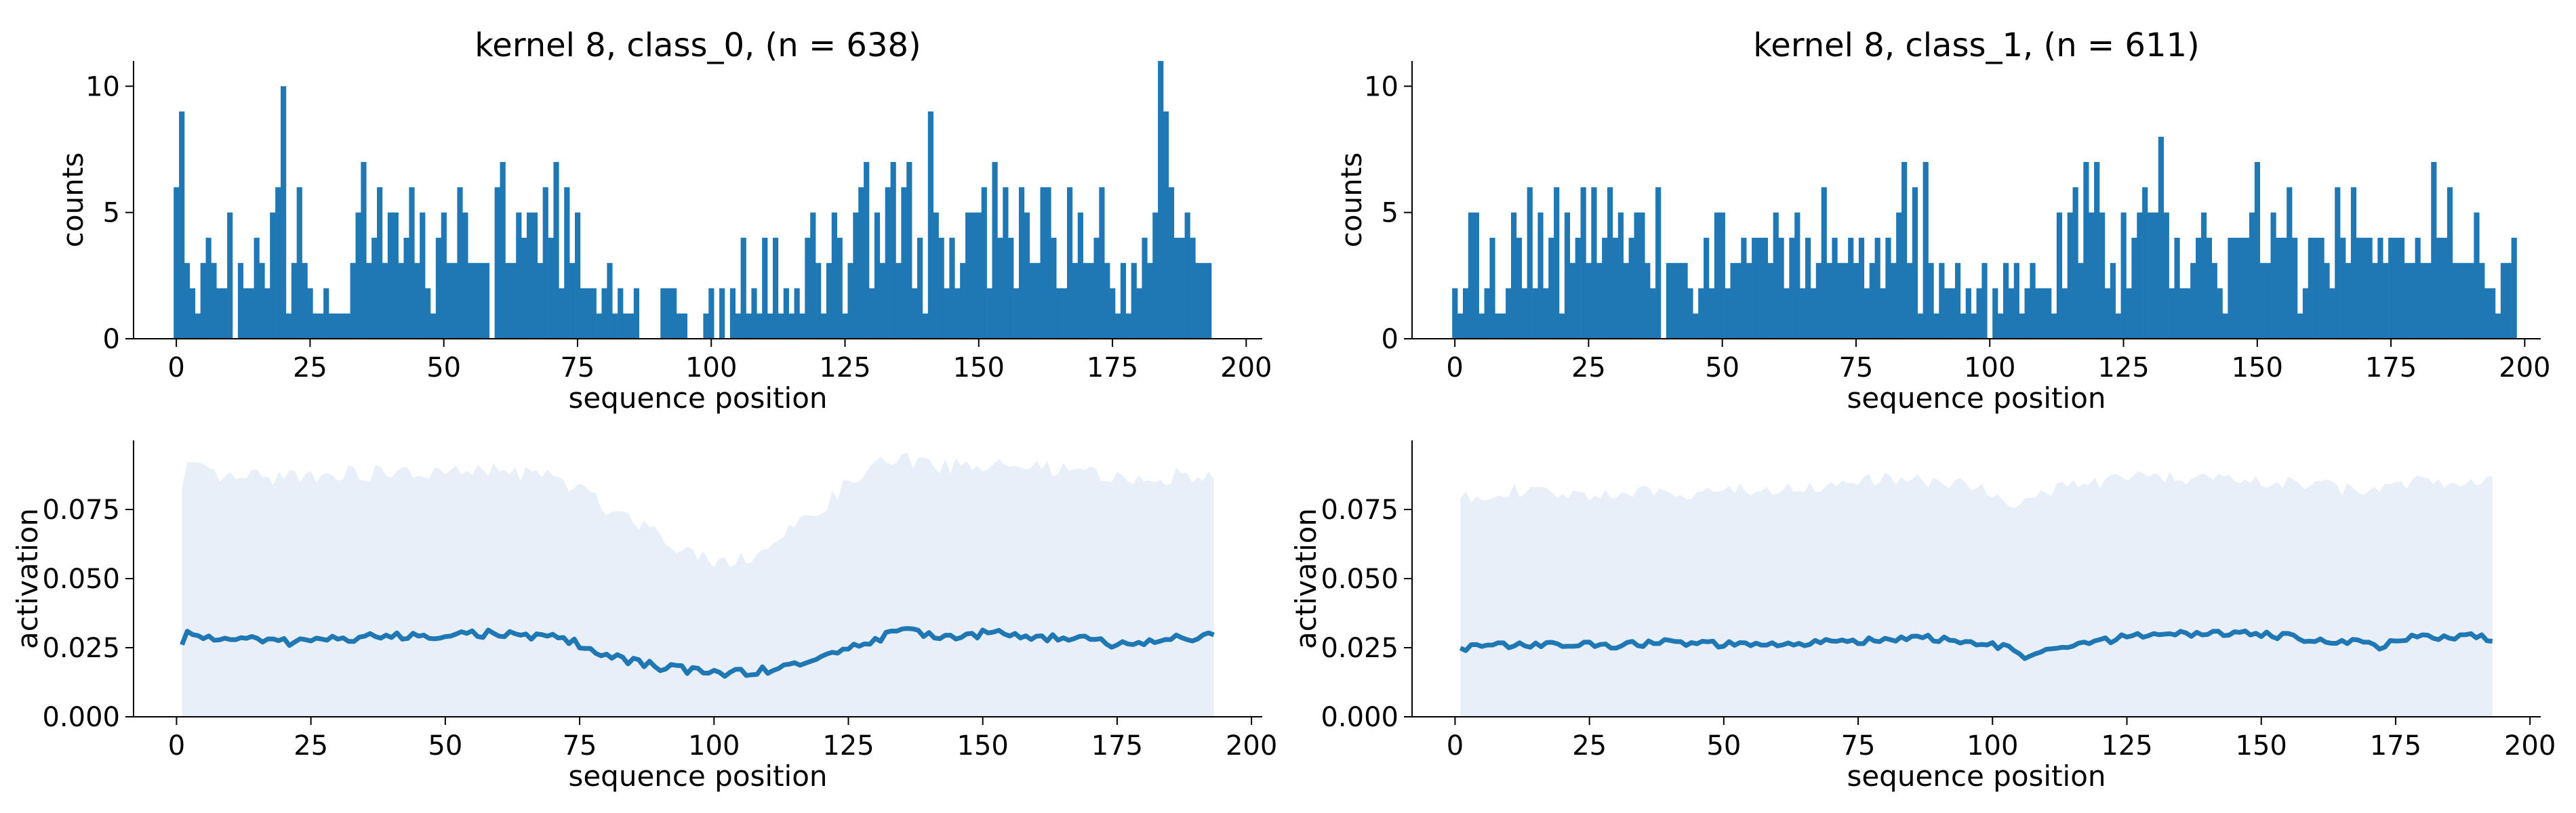 This screenshot has width=2576, height=813. What do you see at coordinates (111, 213) in the screenshot?
I see `y-tick-label: 5` at bounding box center [111, 213].